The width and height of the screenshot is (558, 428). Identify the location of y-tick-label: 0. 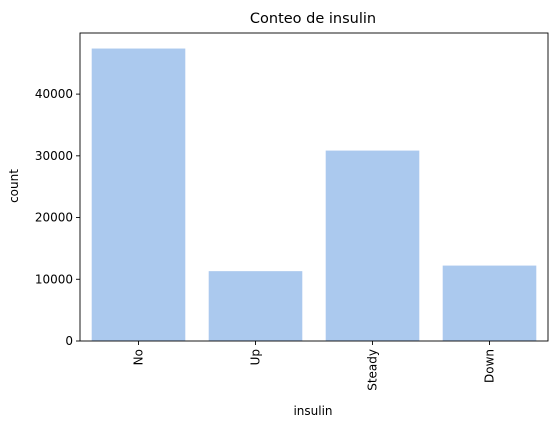
(69, 341).